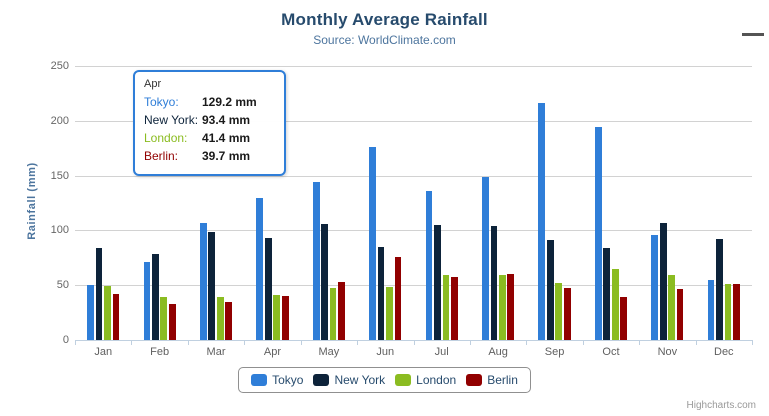  I want to click on bar-tokyo-nov, so click(655, 287).